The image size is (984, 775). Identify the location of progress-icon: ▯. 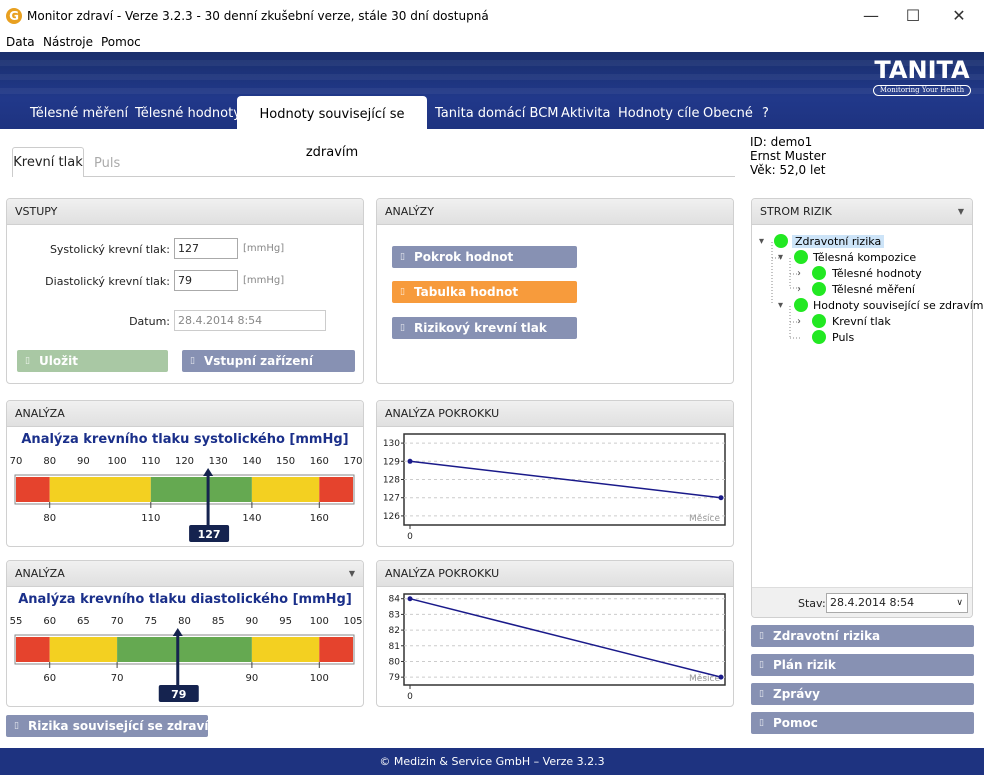
(402, 257).